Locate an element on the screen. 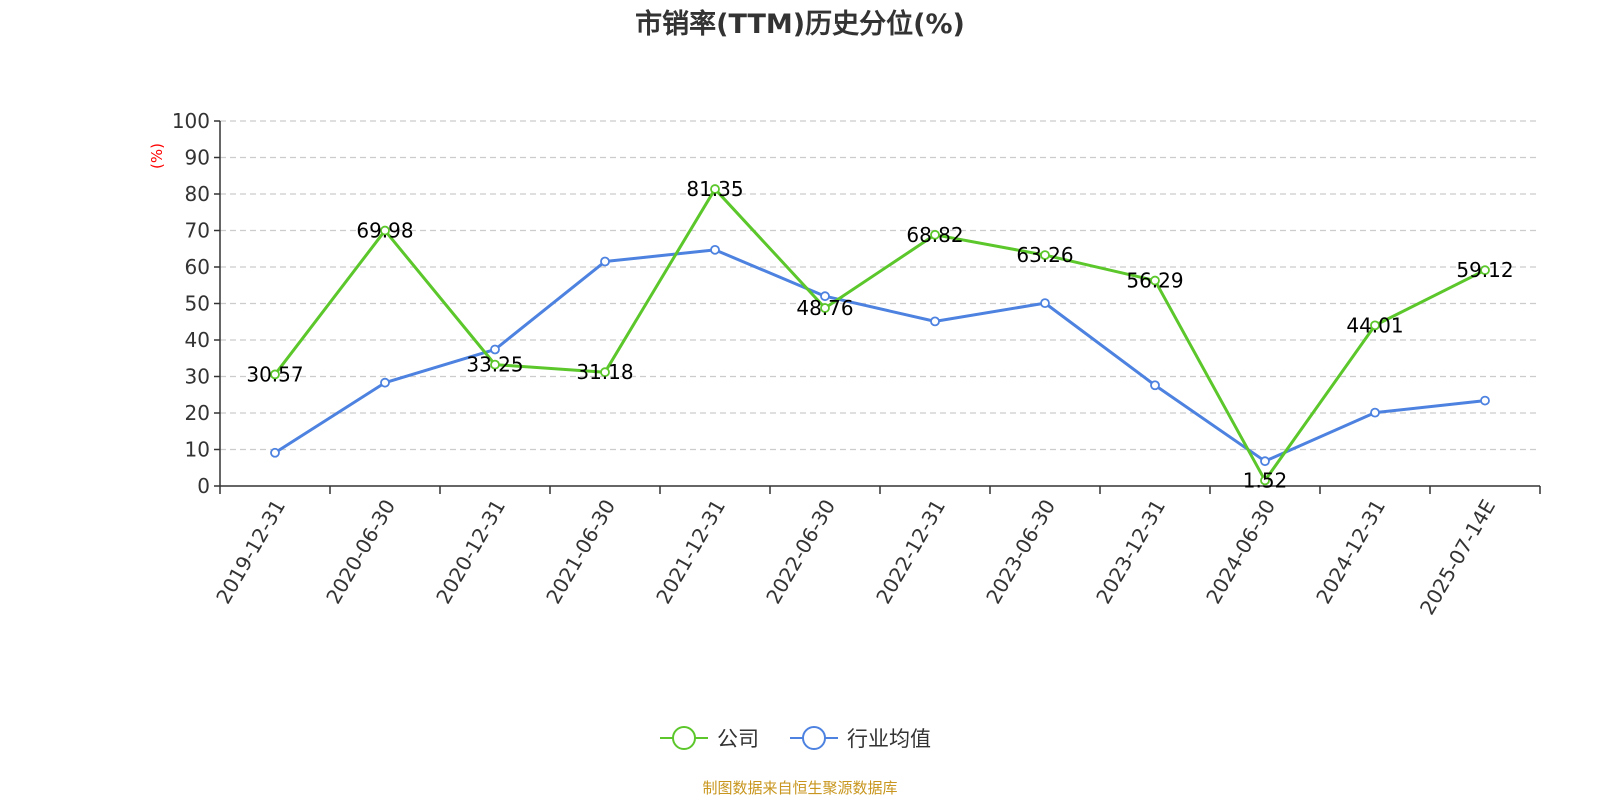 The width and height of the screenshot is (1600, 800). data-label: 33.25 is located at coordinates (494, 365).